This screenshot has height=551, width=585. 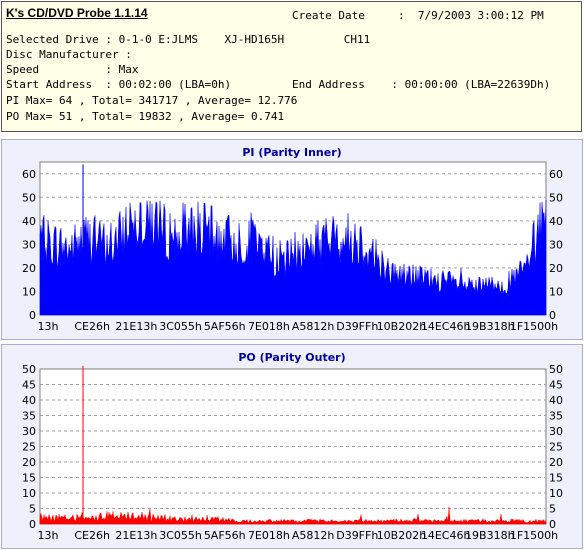 I want to click on po-y-tick-left: 40, so click(x=29, y=400).